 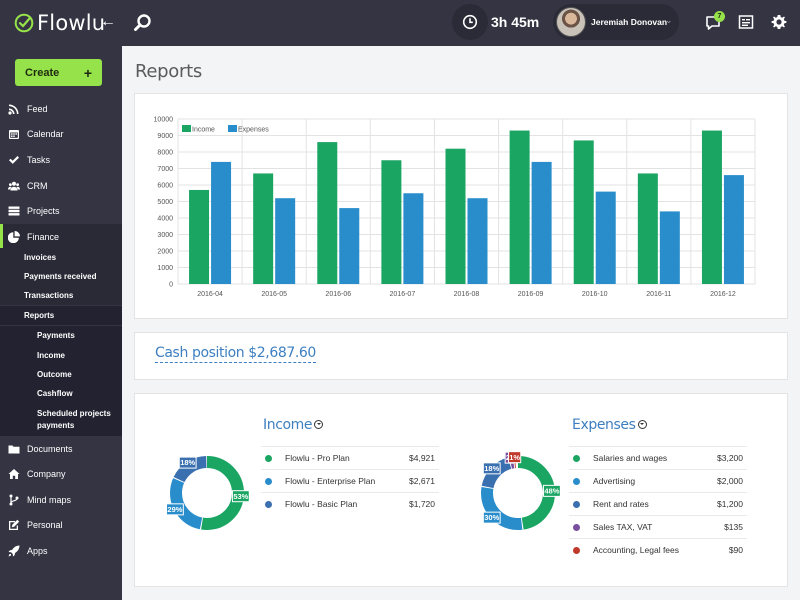 What do you see at coordinates (470, 22) in the screenshot?
I see `clock-icon` at bounding box center [470, 22].